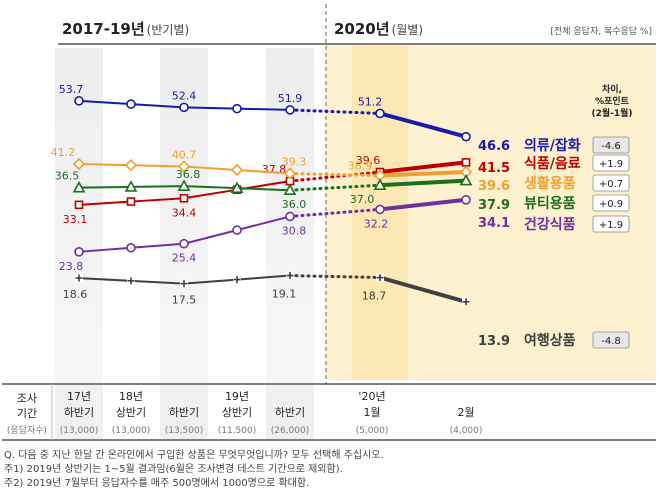 The height and width of the screenshot is (492, 660). I want to click on data-label: 23.8, so click(71, 266).